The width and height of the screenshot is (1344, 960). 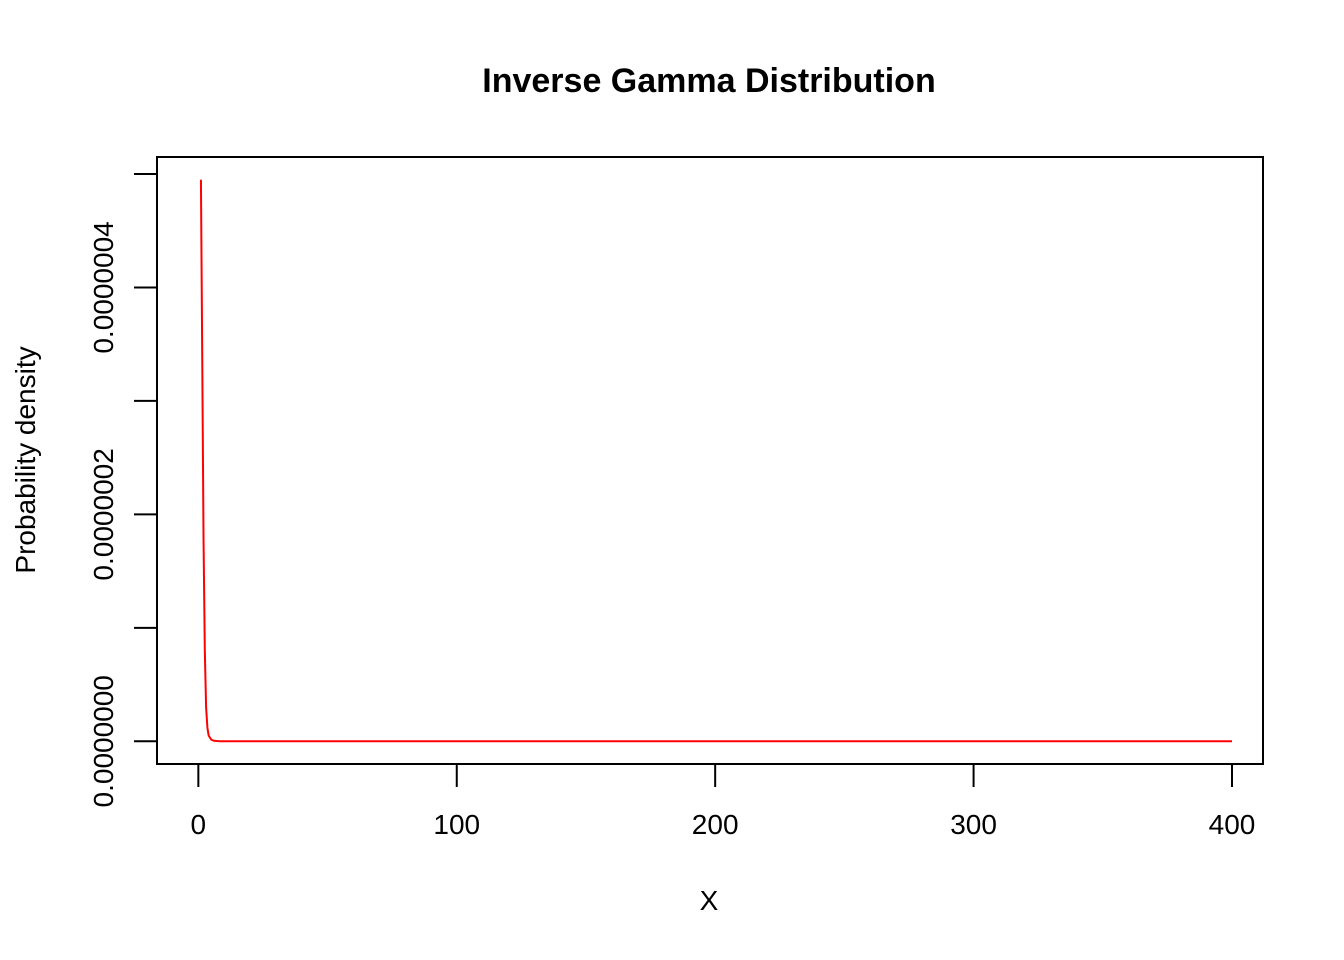 What do you see at coordinates (715, 824) in the screenshot?
I see `x-tick-label: 200` at bounding box center [715, 824].